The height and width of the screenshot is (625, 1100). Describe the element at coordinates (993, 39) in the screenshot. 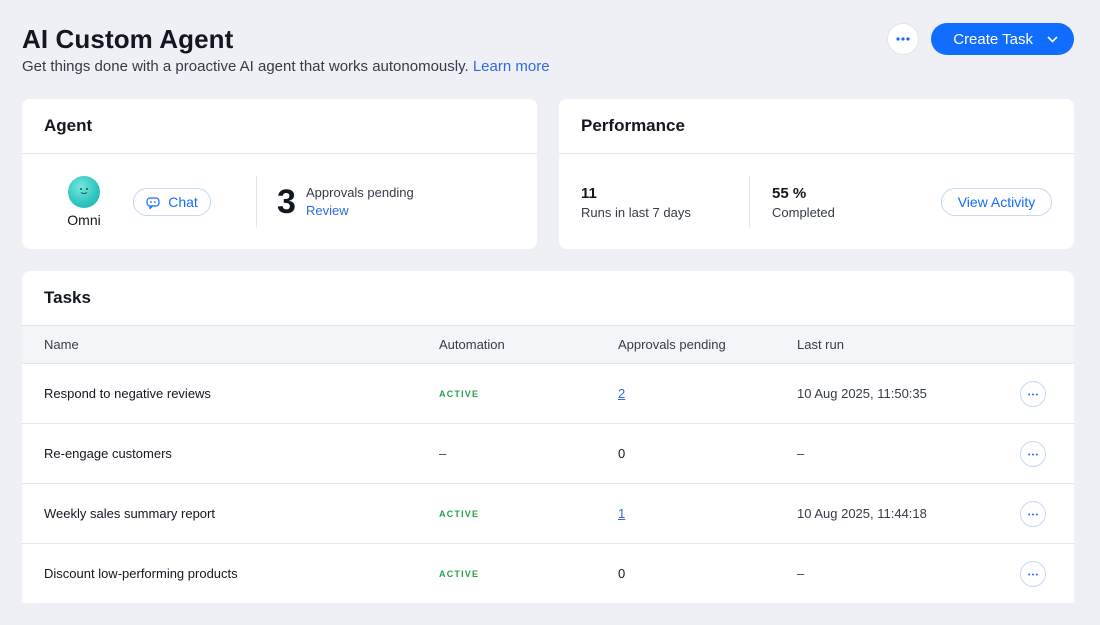

I see `create-task-label: Create Task` at that location.